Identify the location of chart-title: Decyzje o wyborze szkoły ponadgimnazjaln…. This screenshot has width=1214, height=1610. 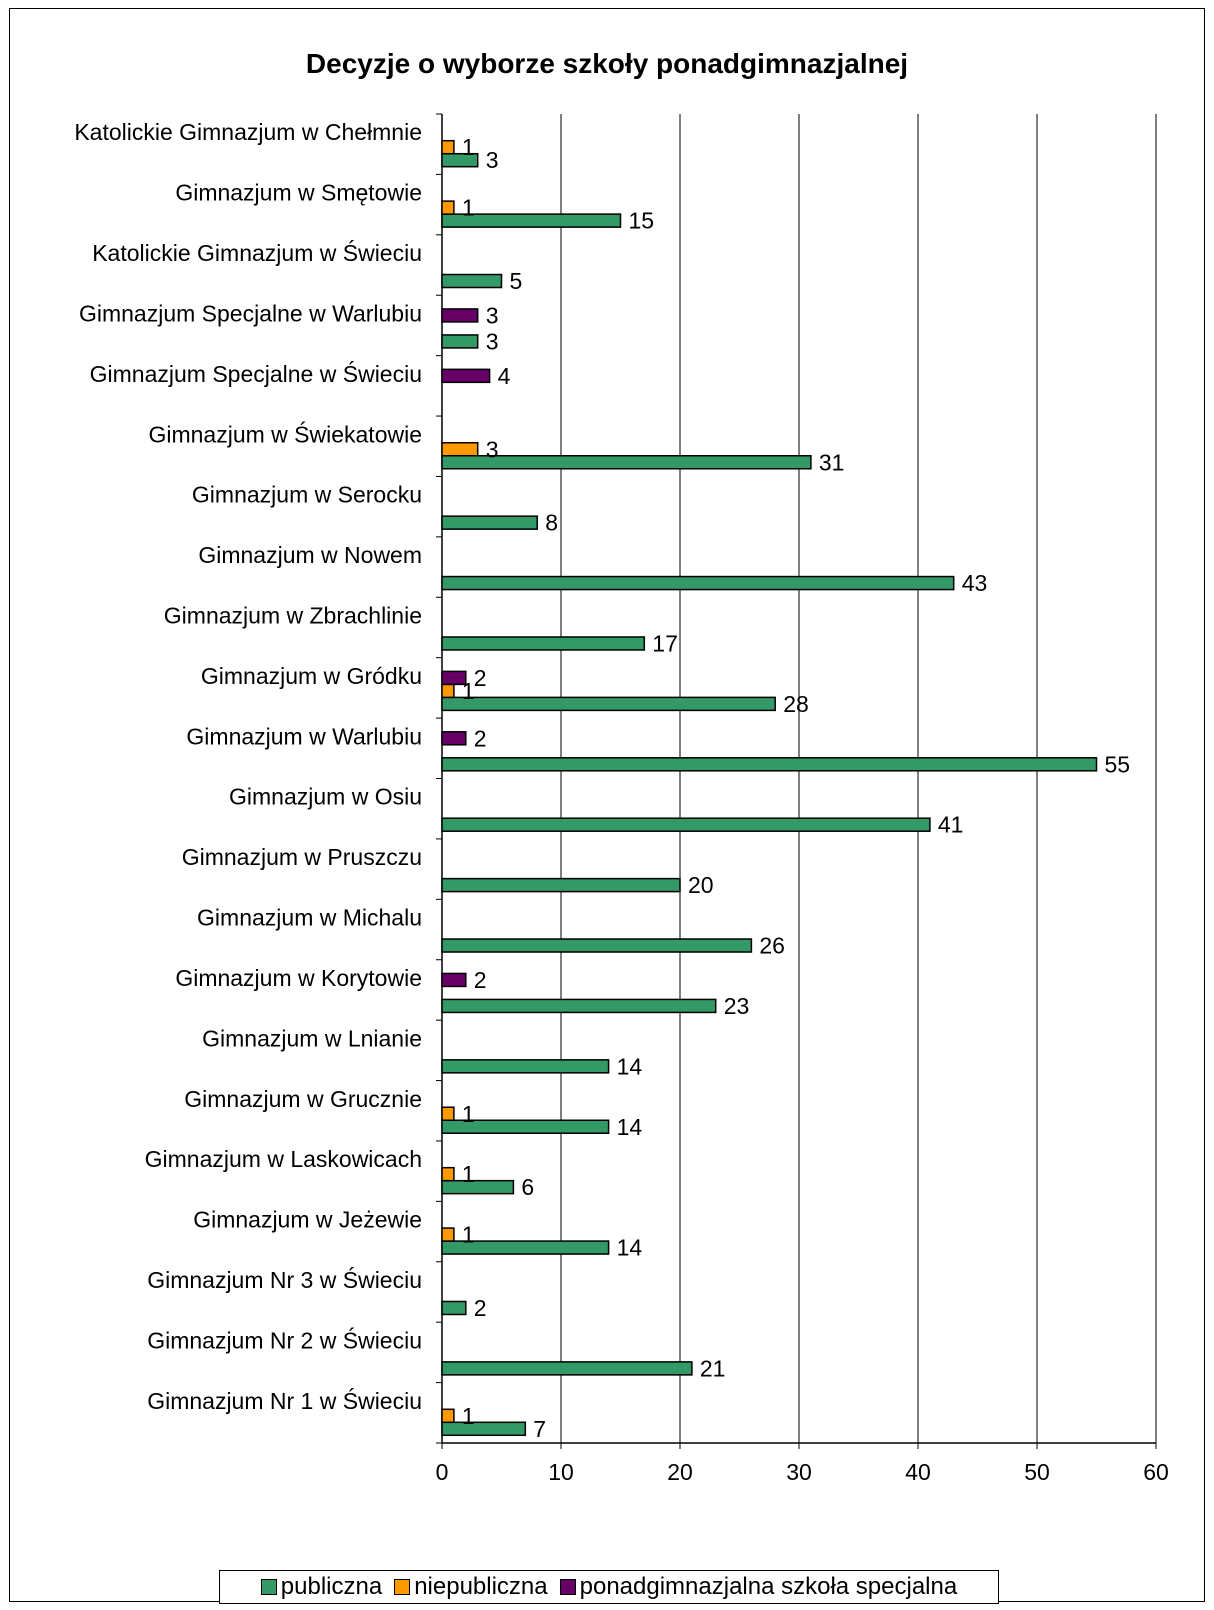
(607, 63).